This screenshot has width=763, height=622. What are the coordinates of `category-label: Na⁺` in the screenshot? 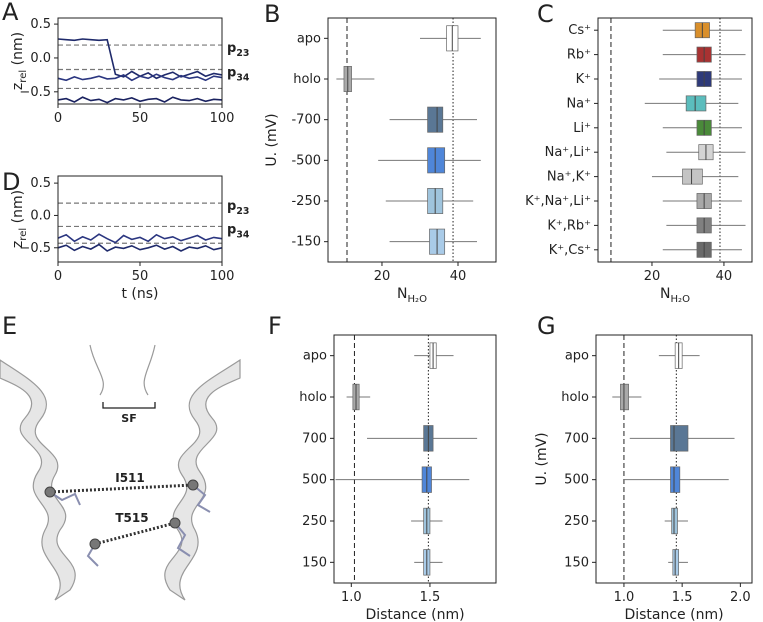 It's located at (578, 103).